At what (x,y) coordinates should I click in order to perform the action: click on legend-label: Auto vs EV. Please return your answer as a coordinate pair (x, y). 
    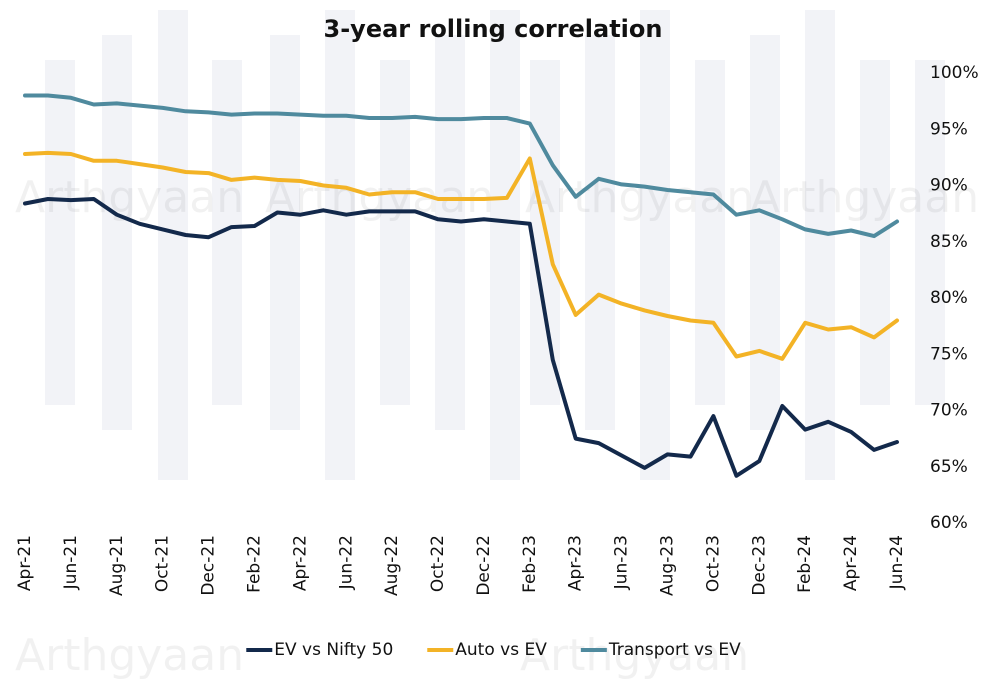
    Looking at the image, I should click on (501, 650).